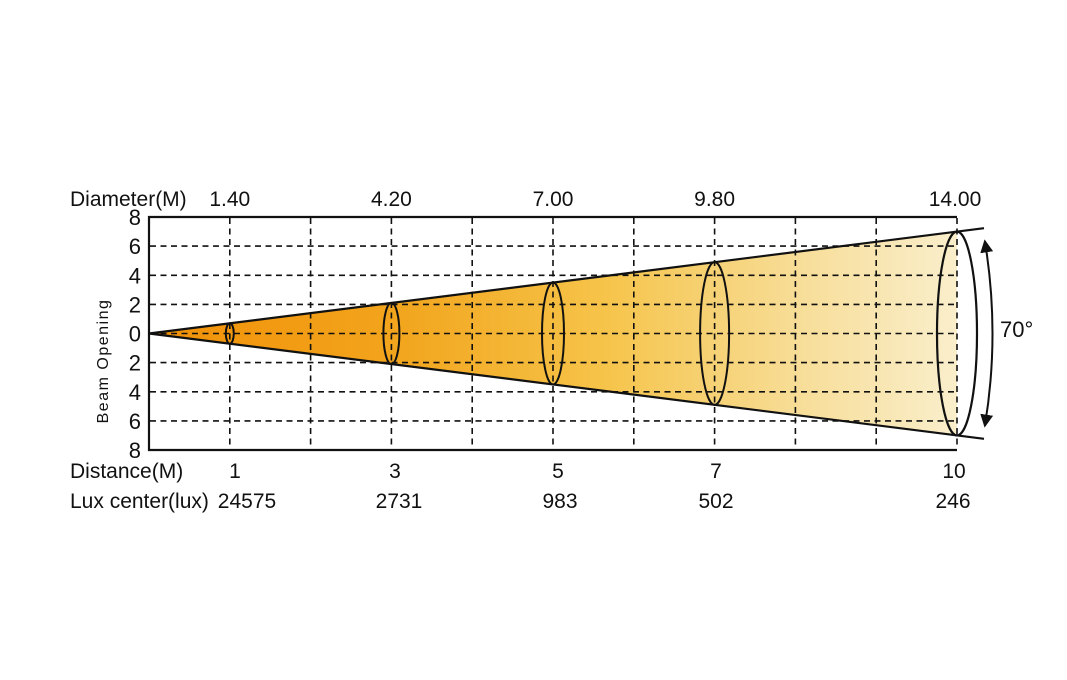  I want to click on diameter-value: 7.00, so click(553, 199).